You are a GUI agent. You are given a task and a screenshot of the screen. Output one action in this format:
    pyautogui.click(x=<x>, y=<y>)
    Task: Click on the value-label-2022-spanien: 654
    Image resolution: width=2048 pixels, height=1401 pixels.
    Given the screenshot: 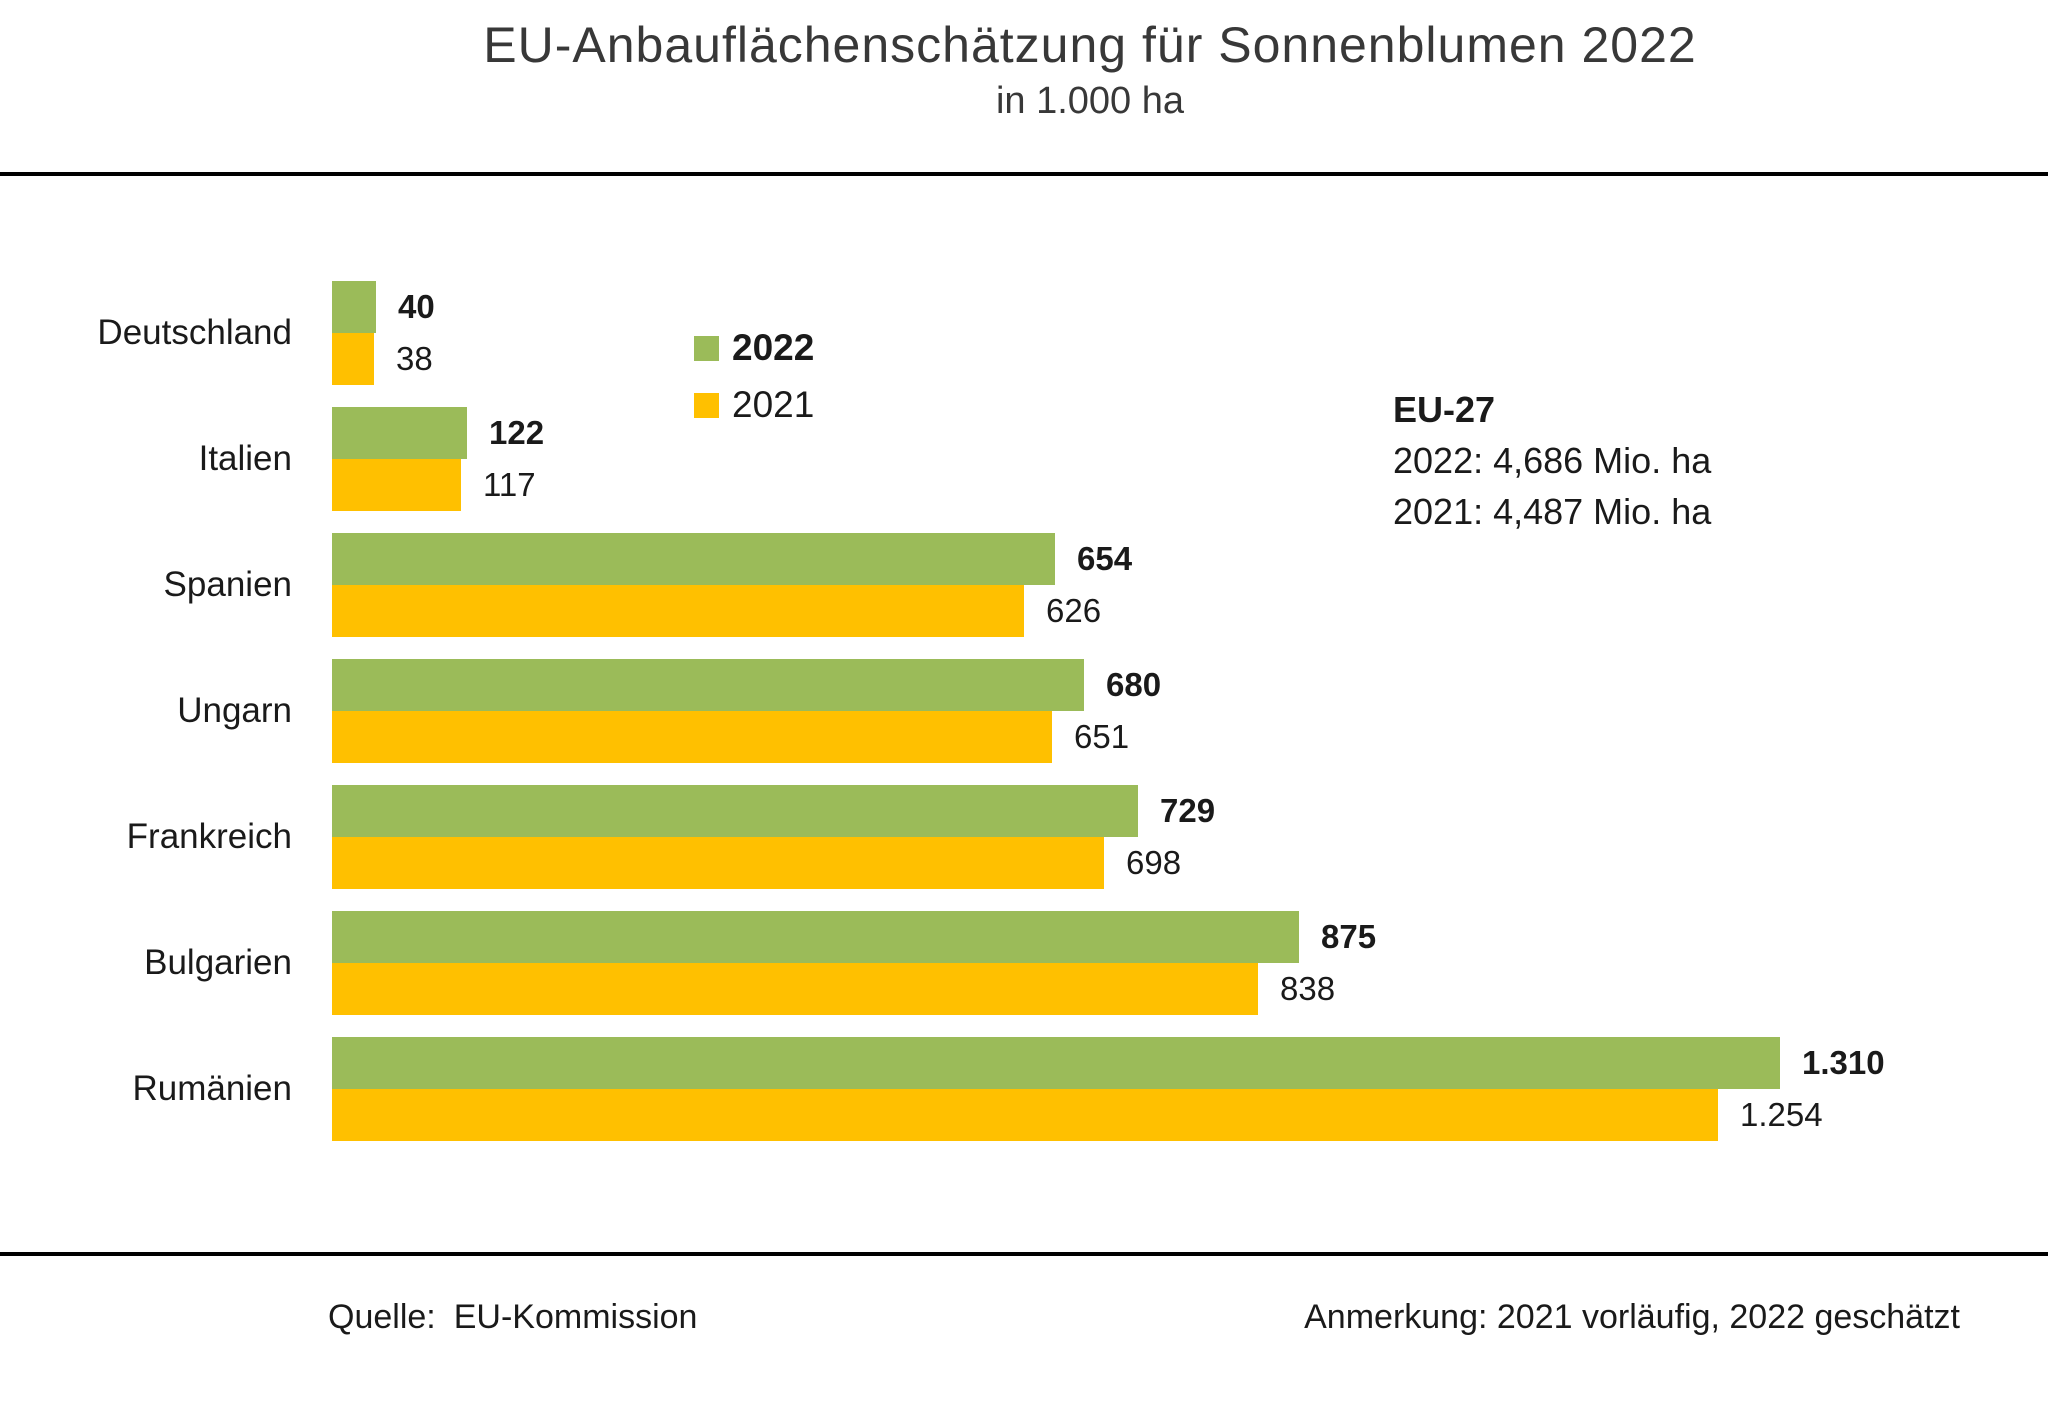 What is the action you would take?
    pyautogui.click(x=1105, y=558)
    